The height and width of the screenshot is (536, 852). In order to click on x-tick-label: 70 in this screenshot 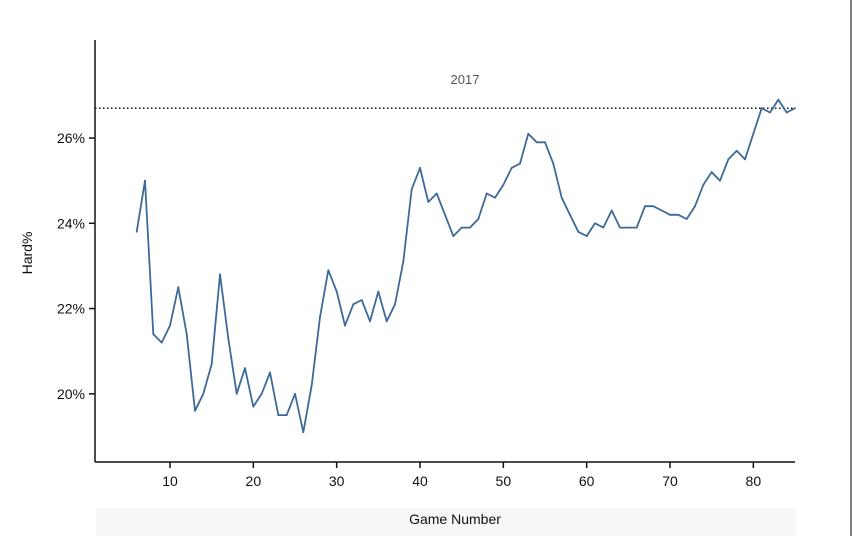, I will do `click(670, 481)`.